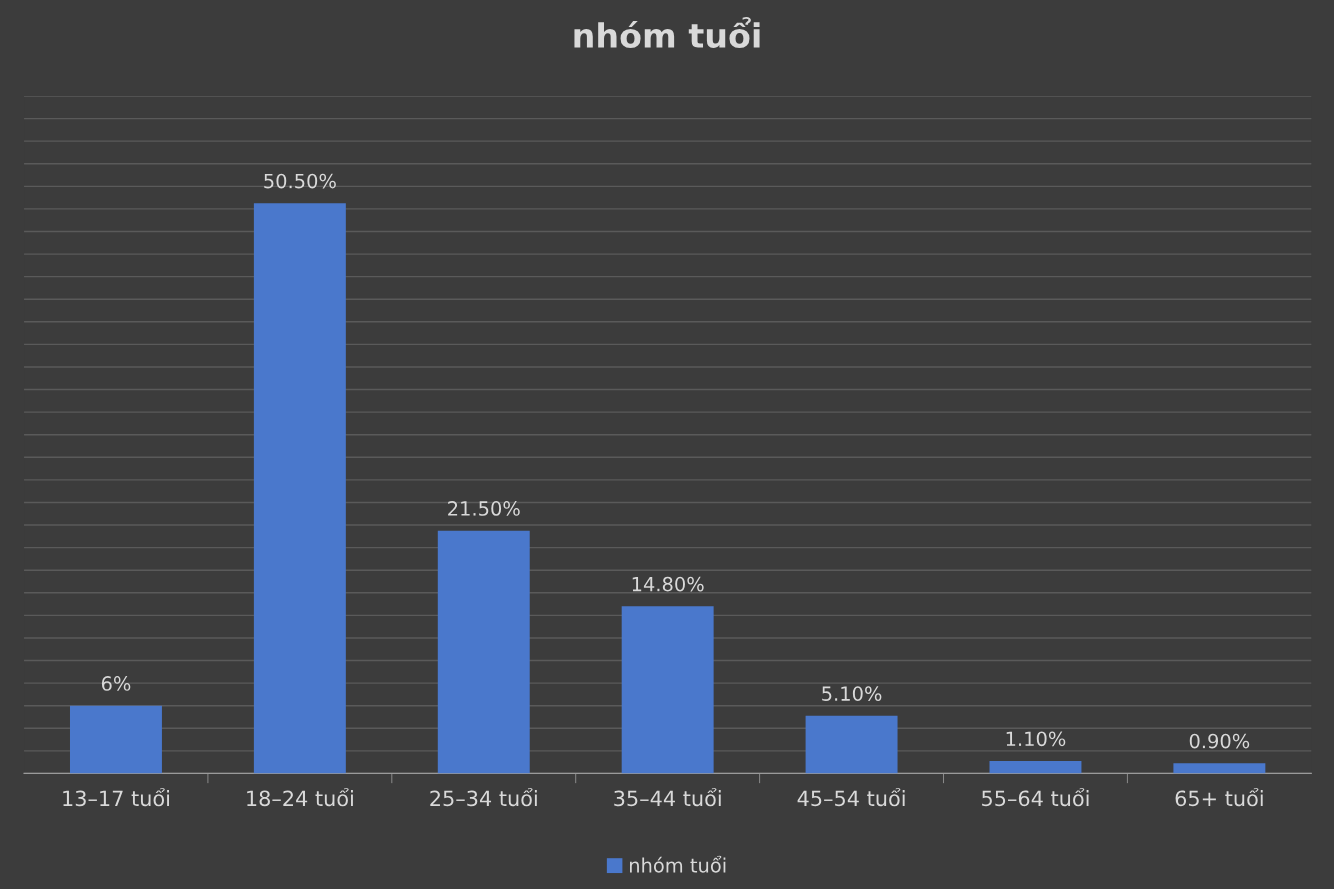 This screenshot has width=1334, height=889. What do you see at coordinates (1219, 741) in the screenshot?
I see `data-label: 0.90%` at bounding box center [1219, 741].